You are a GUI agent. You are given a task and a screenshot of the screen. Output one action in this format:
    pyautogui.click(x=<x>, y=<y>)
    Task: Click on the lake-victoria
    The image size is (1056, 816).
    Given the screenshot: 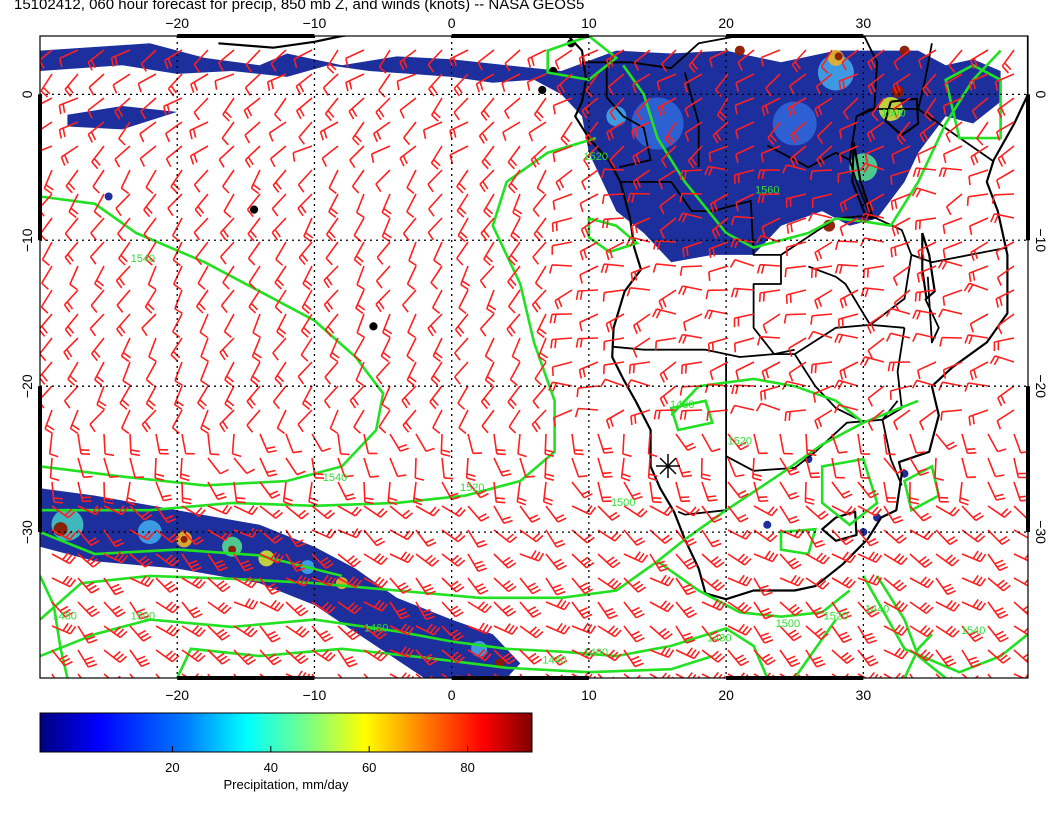 What is the action you would take?
    pyautogui.click(x=902, y=117)
    